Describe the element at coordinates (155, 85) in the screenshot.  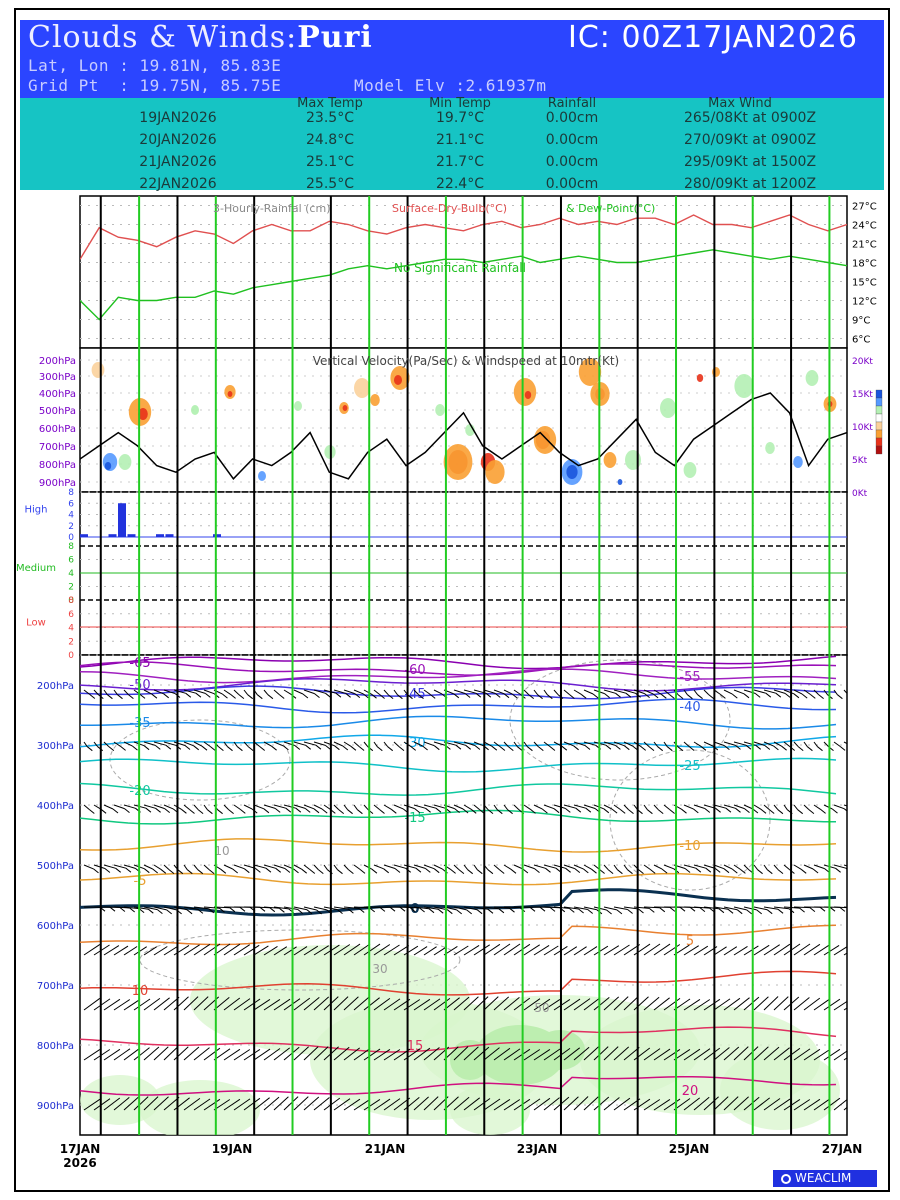
I see `grid-point: Grid Pt : 19.75N, 85.75E` at that location.